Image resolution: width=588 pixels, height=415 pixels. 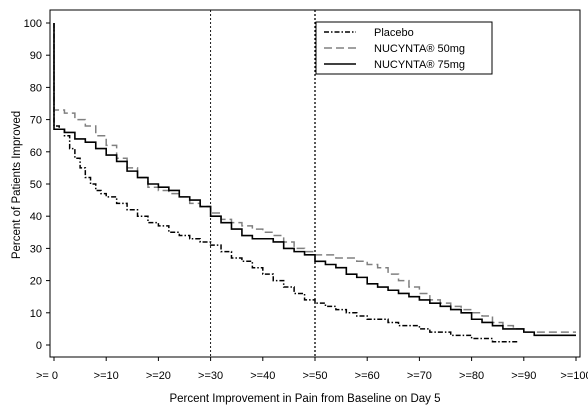 I want to click on y-axis-ticks: 0 10 20 30 40 50 60 70 80 90 100, so click(x=37, y=185).